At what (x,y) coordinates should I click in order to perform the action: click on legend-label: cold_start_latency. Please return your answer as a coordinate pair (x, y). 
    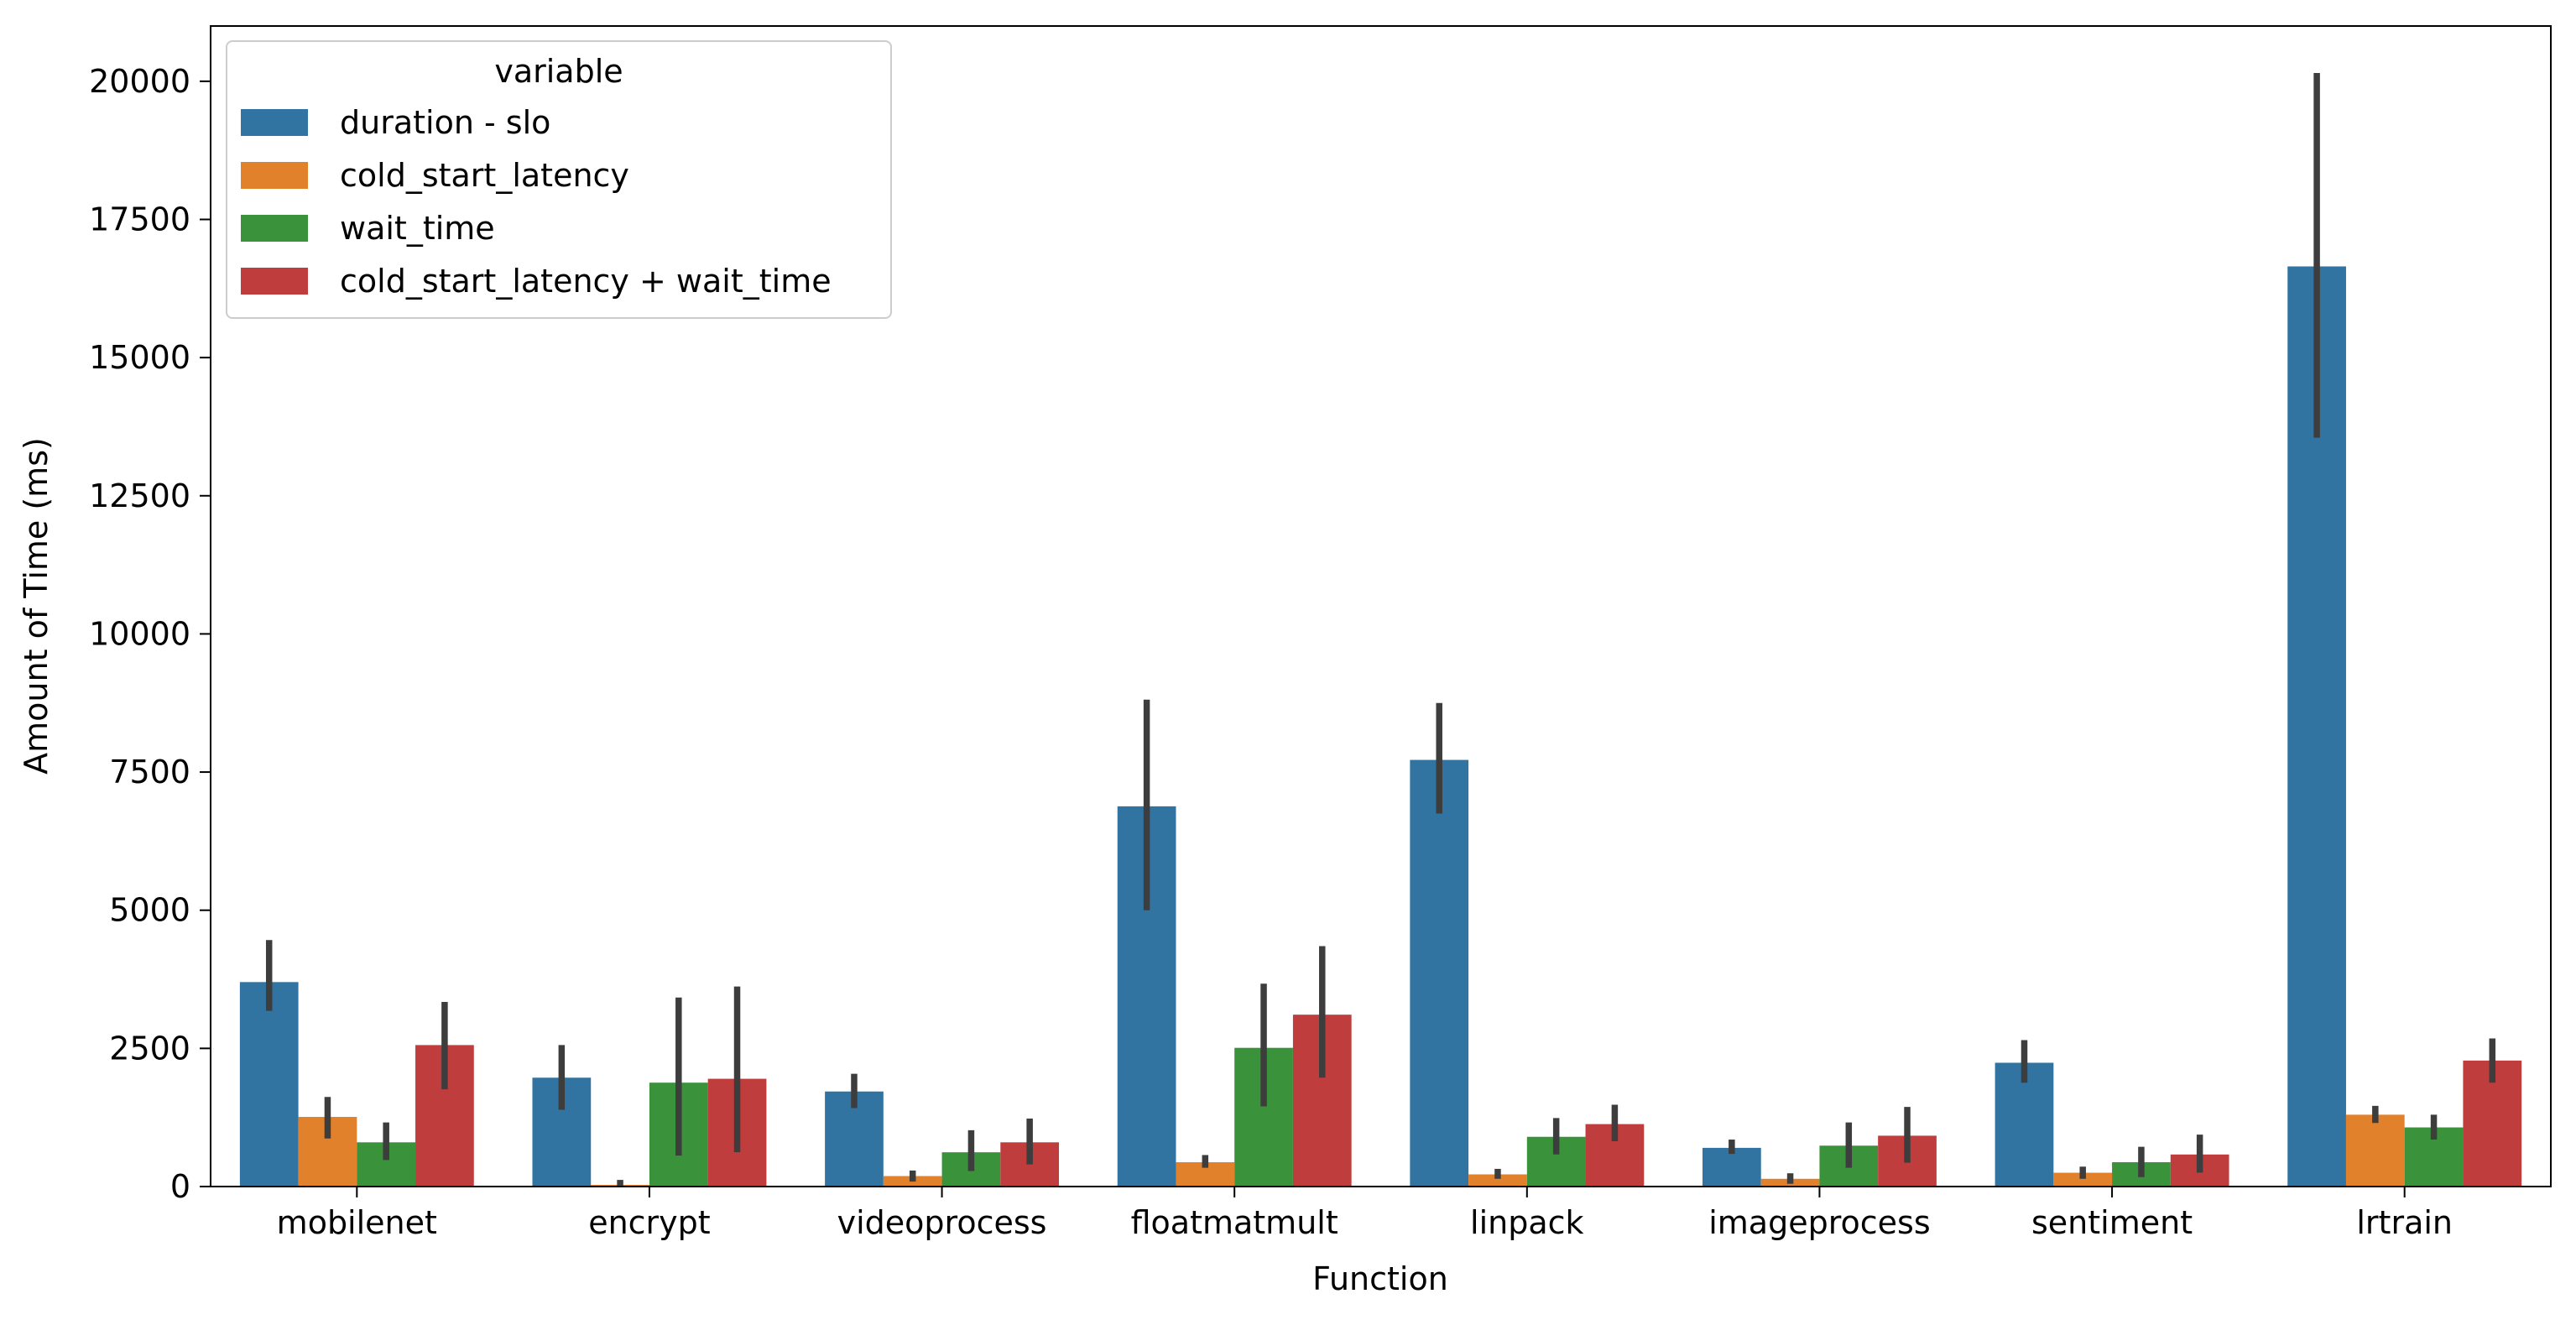
    Looking at the image, I should click on (484, 175).